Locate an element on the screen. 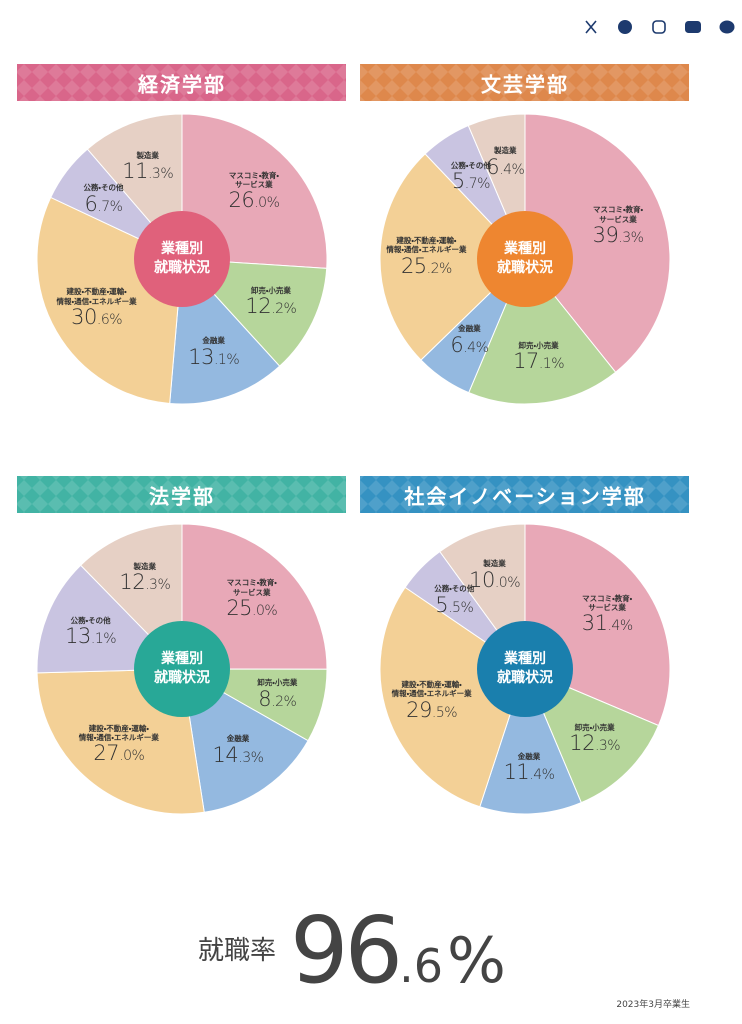 The height and width of the screenshot is (1024, 742). slice-label: 建設・不動産・運輸・ 情報・通信・エネルギー業 30.6% is located at coordinates (97, 308).